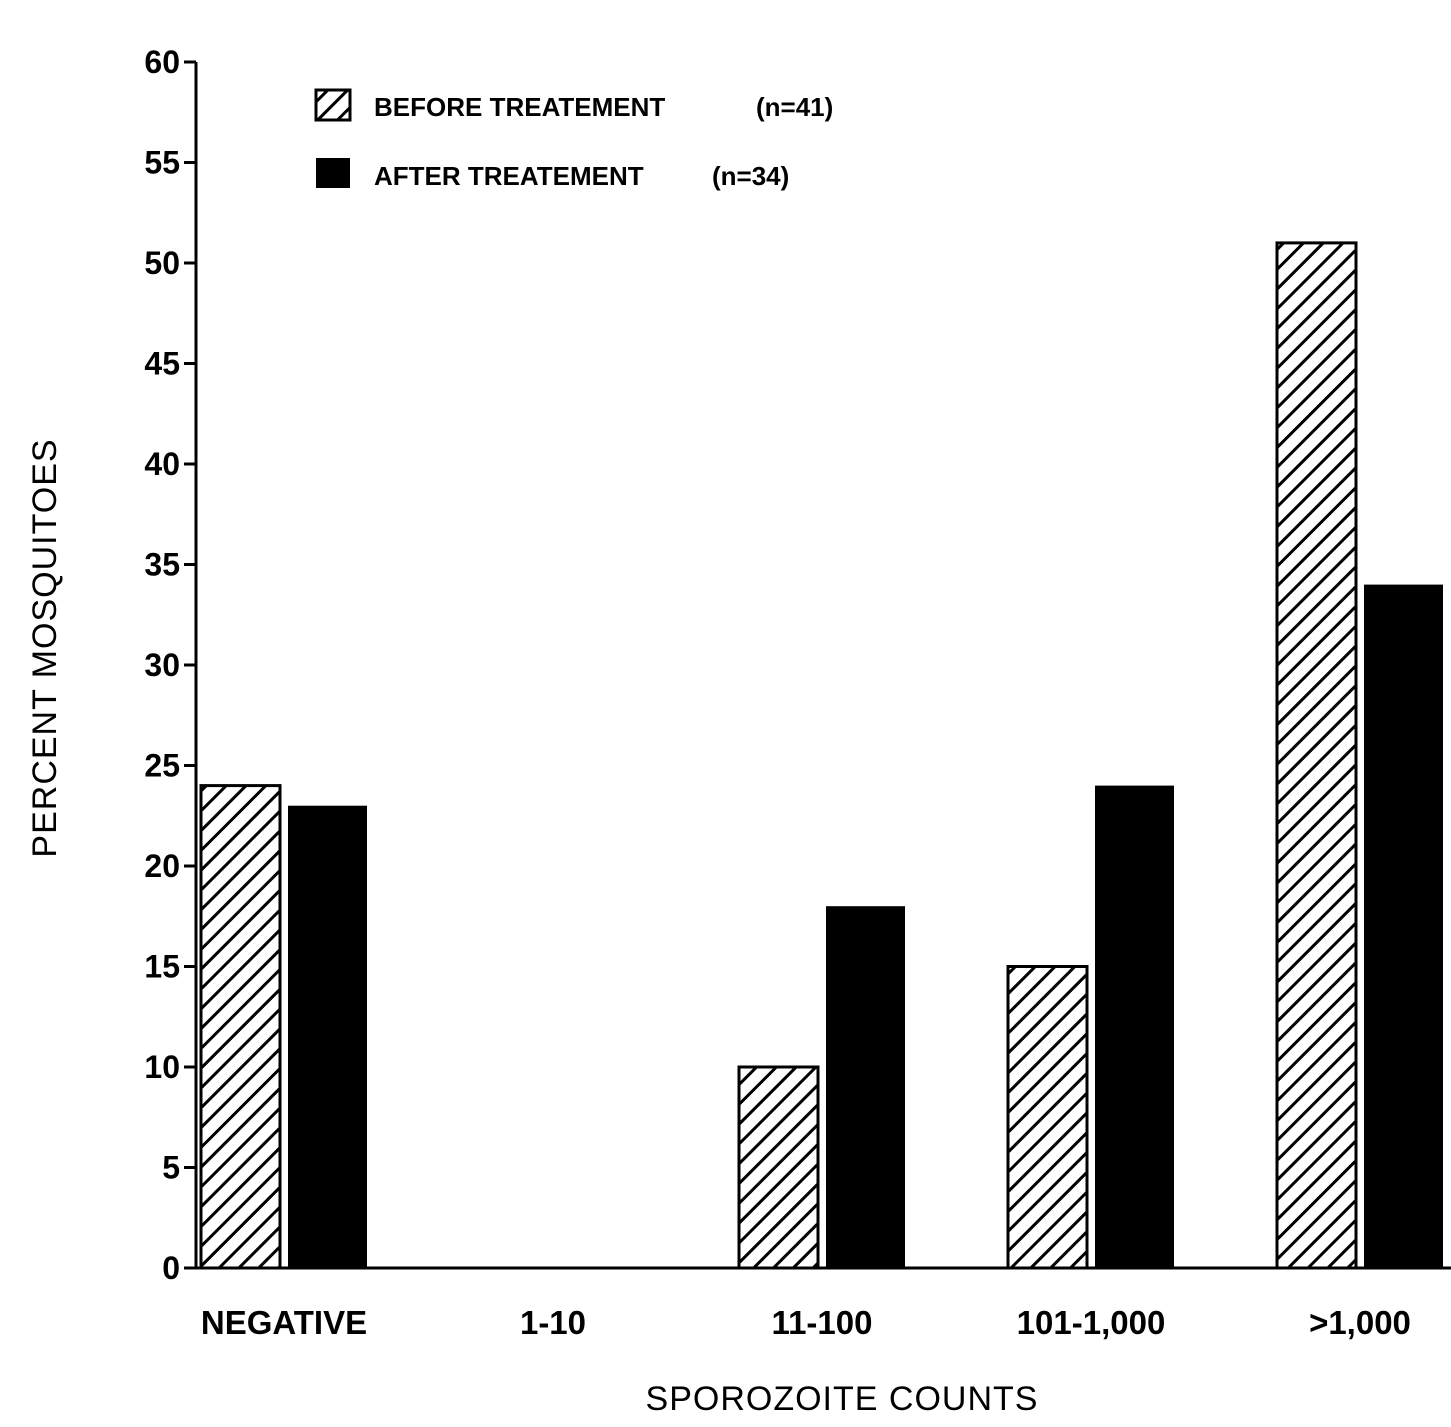  Describe the element at coordinates (333, 105) in the screenshot. I see `legend-swatch-before` at that location.